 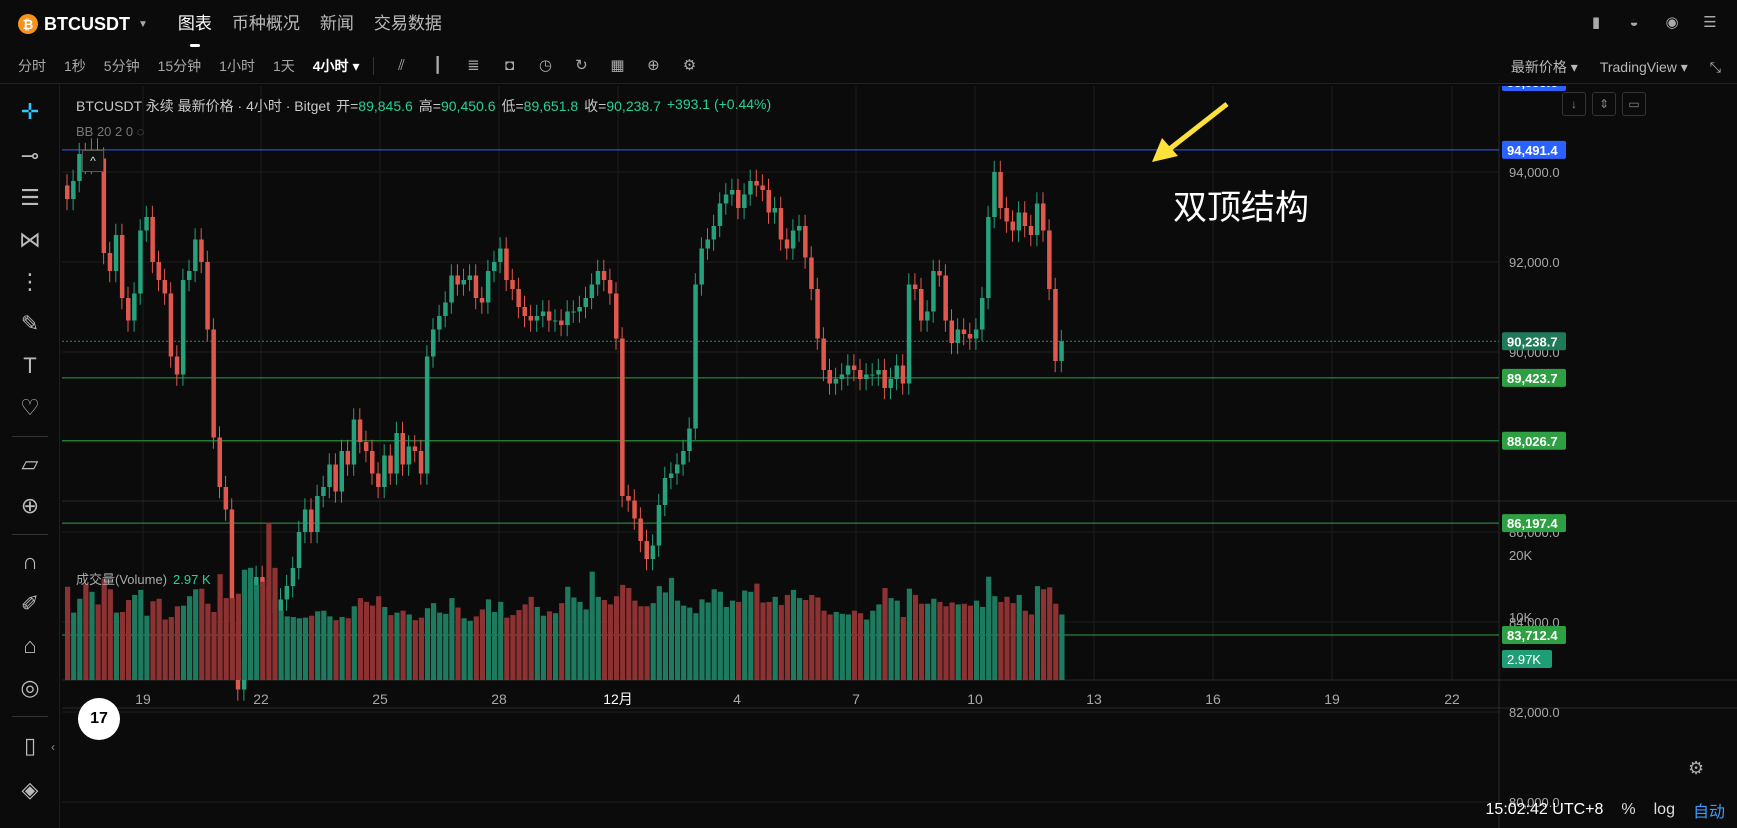 What do you see at coordinates (617, 65) in the screenshot?
I see `calendar-icon: ▦` at bounding box center [617, 65].